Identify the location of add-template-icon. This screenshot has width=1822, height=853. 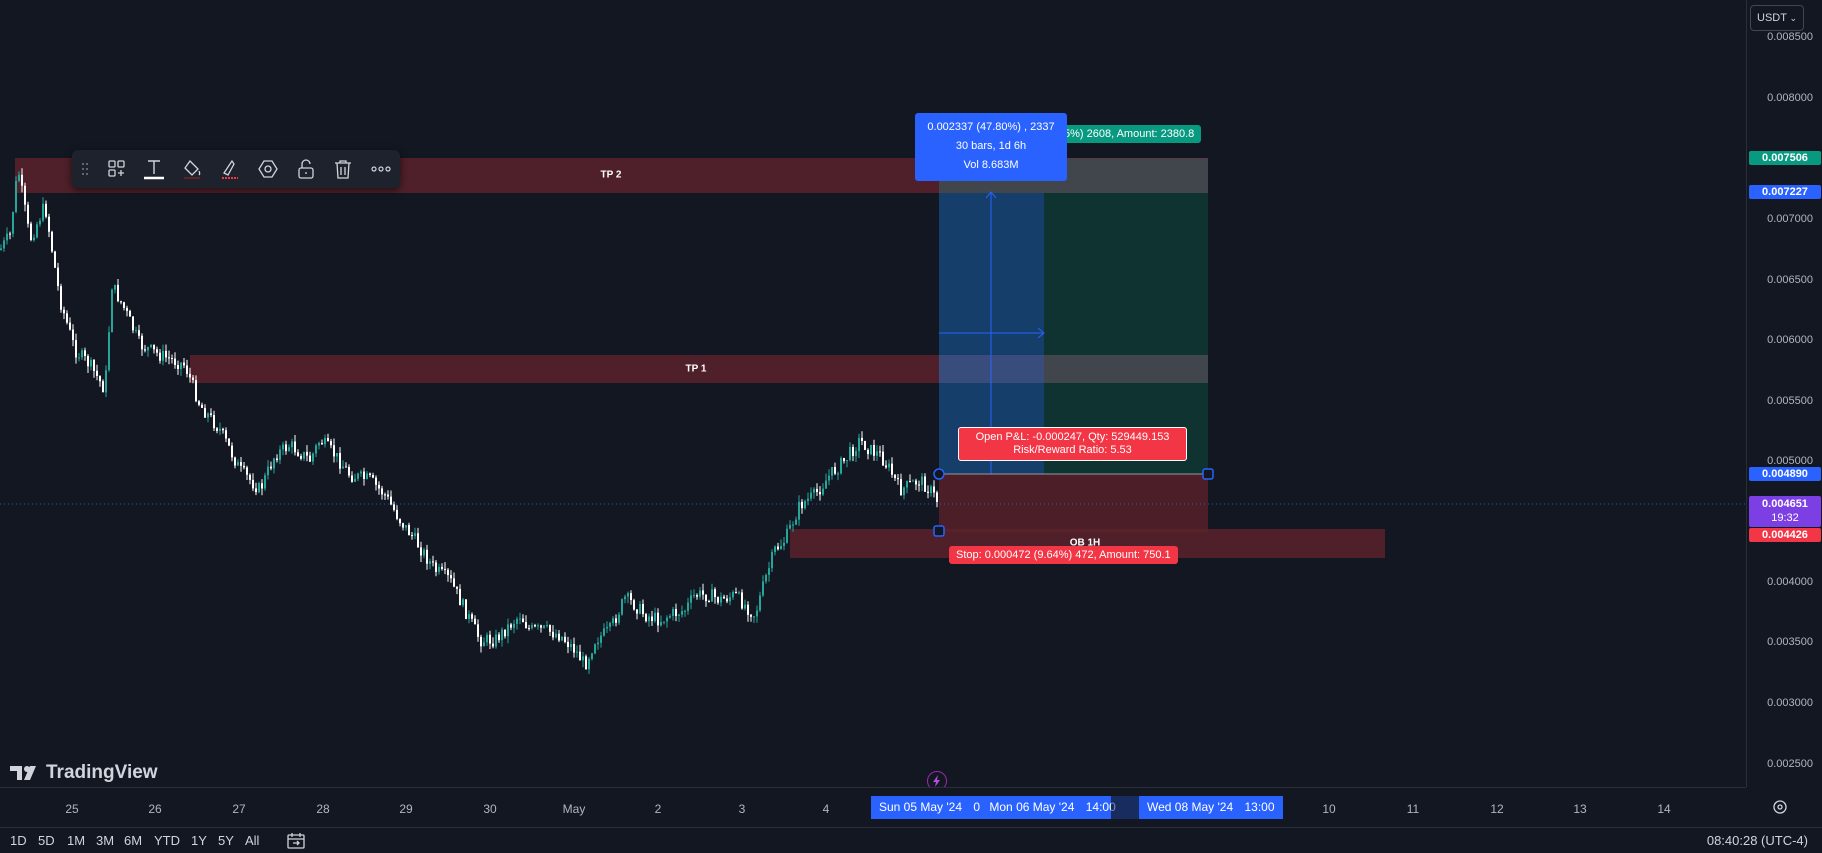
(117, 169).